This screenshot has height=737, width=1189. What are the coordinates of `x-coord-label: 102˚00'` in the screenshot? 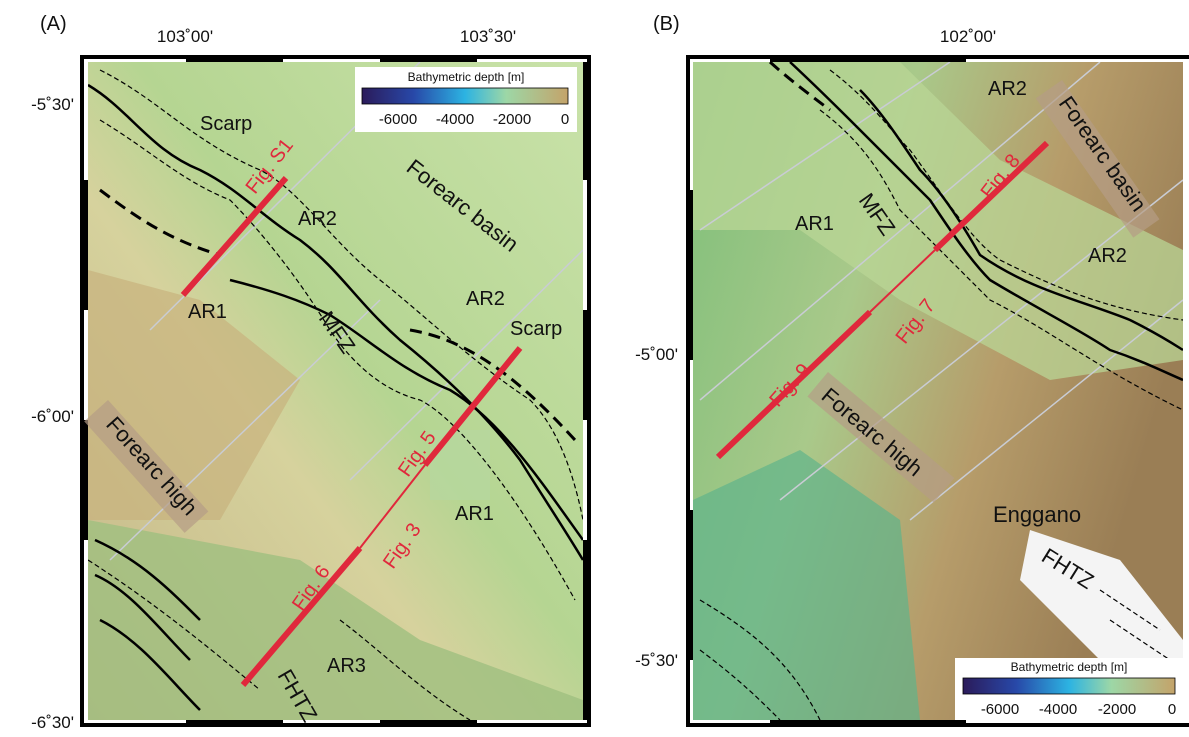 It's located at (968, 36).